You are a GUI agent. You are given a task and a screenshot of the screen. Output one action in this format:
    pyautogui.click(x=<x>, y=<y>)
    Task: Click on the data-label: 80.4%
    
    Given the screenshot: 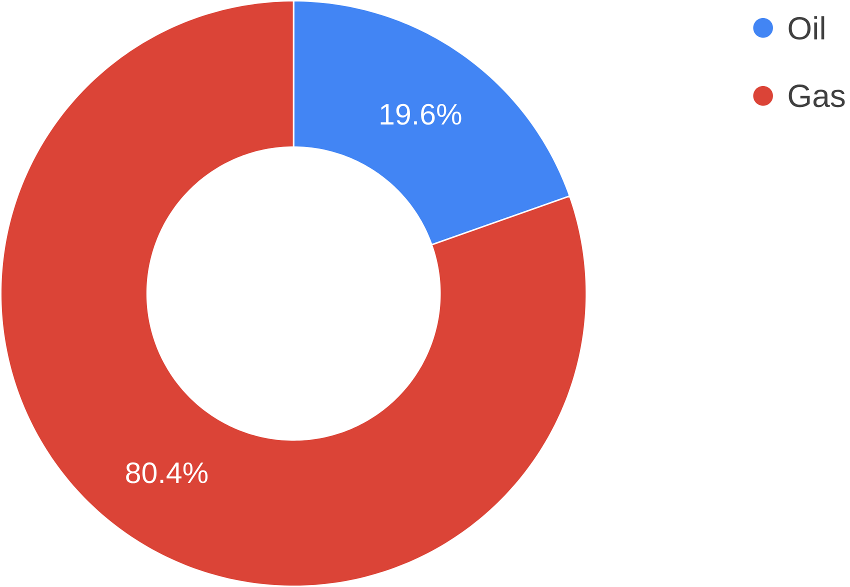 What is the action you would take?
    pyautogui.click(x=167, y=473)
    